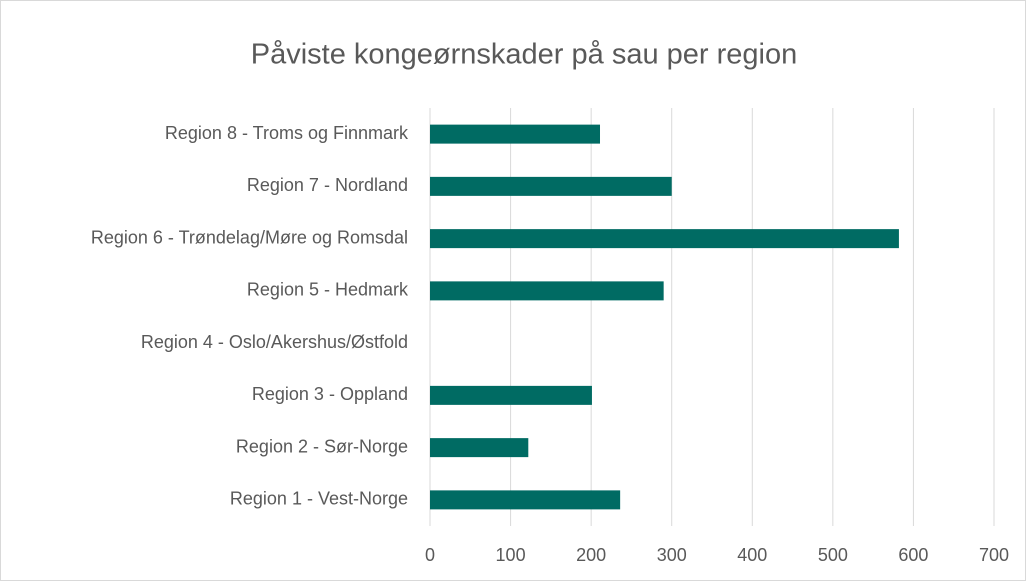 This screenshot has height=581, width=1026. What do you see at coordinates (672, 555) in the screenshot?
I see `x-tick-label: 300` at bounding box center [672, 555].